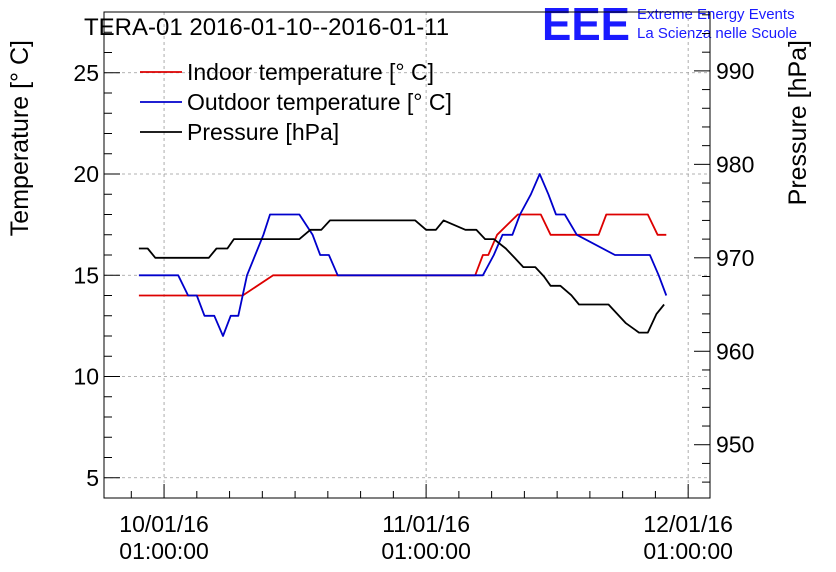 The width and height of the screenshot is (836, 572). I want to click on y-right-tick-label: 990, so click(735, 71).